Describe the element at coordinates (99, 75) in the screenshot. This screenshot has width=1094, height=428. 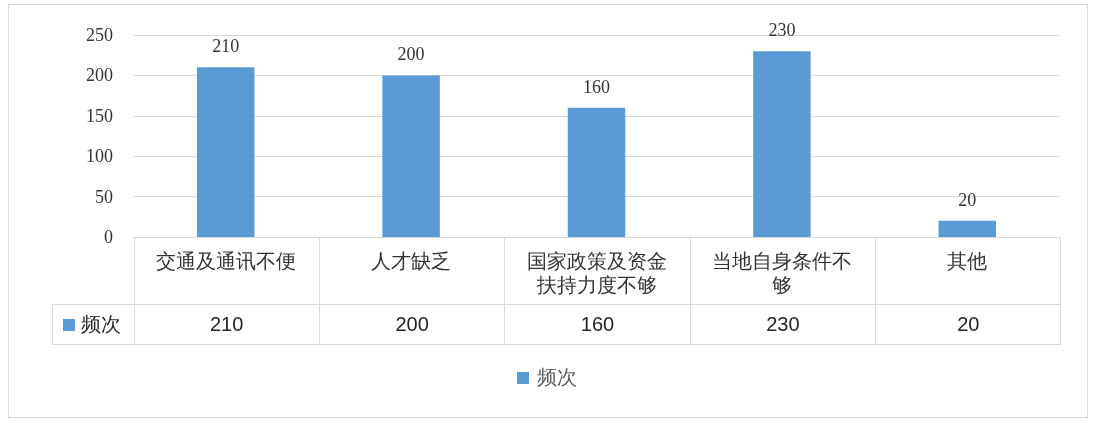
I see `y-tick-label: 200` at that location.